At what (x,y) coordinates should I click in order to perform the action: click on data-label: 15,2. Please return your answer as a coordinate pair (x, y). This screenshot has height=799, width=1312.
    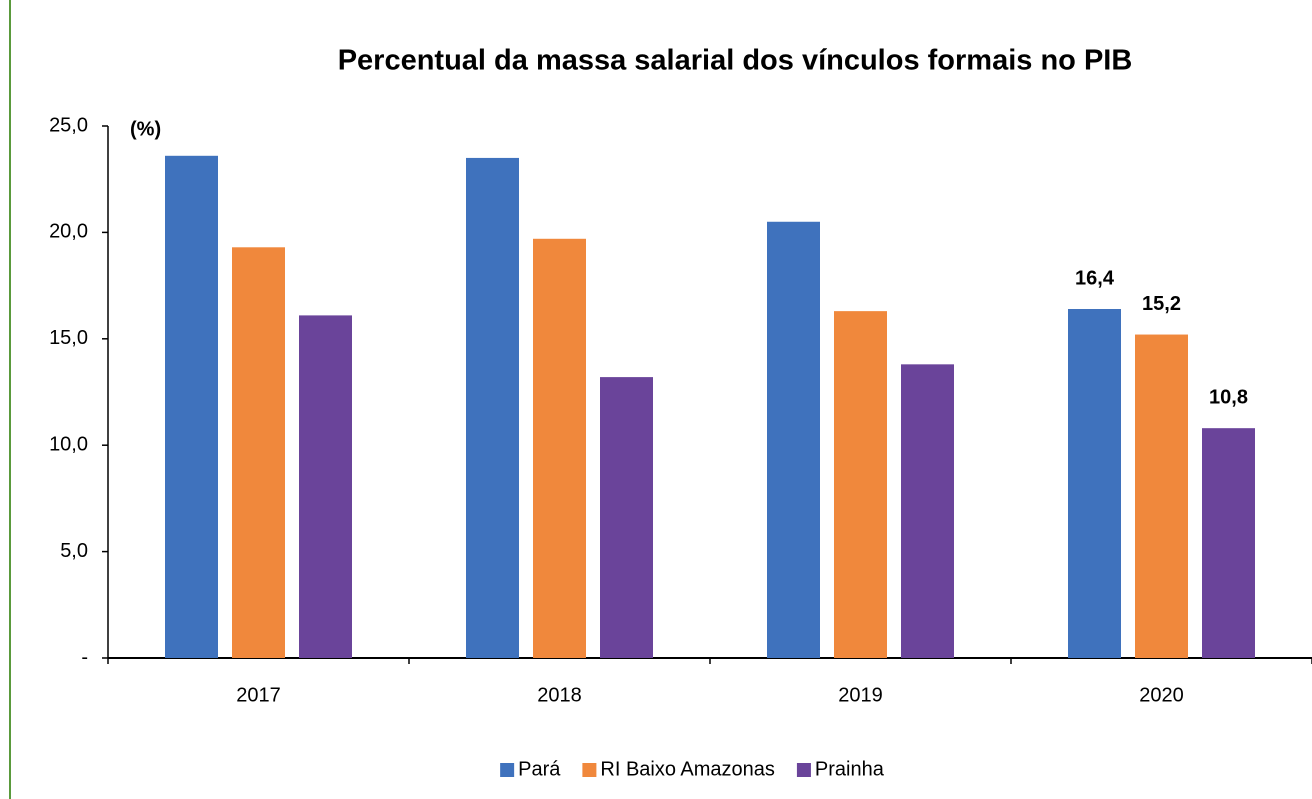
    Looking at the image, I should click on (1161, 304).